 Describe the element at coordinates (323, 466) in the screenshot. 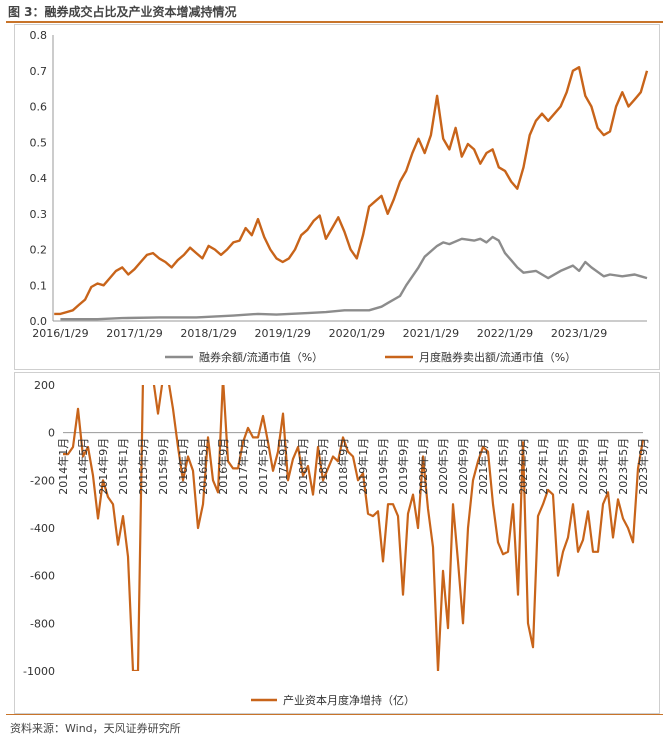

I see `x-tick-label: 2018年5月` at that location.